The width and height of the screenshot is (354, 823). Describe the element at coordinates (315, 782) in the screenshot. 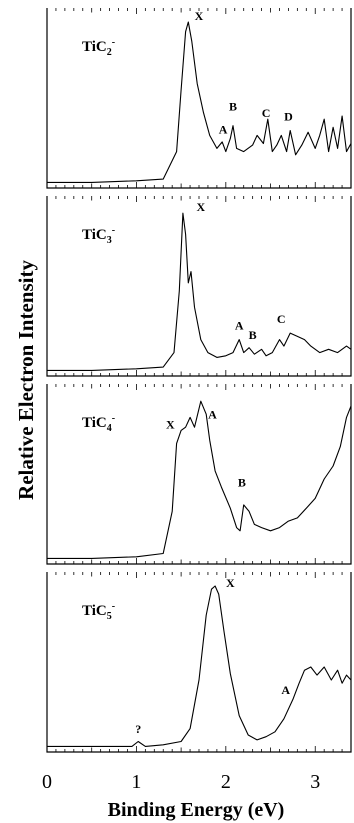

I see `x-tick-label: 3` at that location.